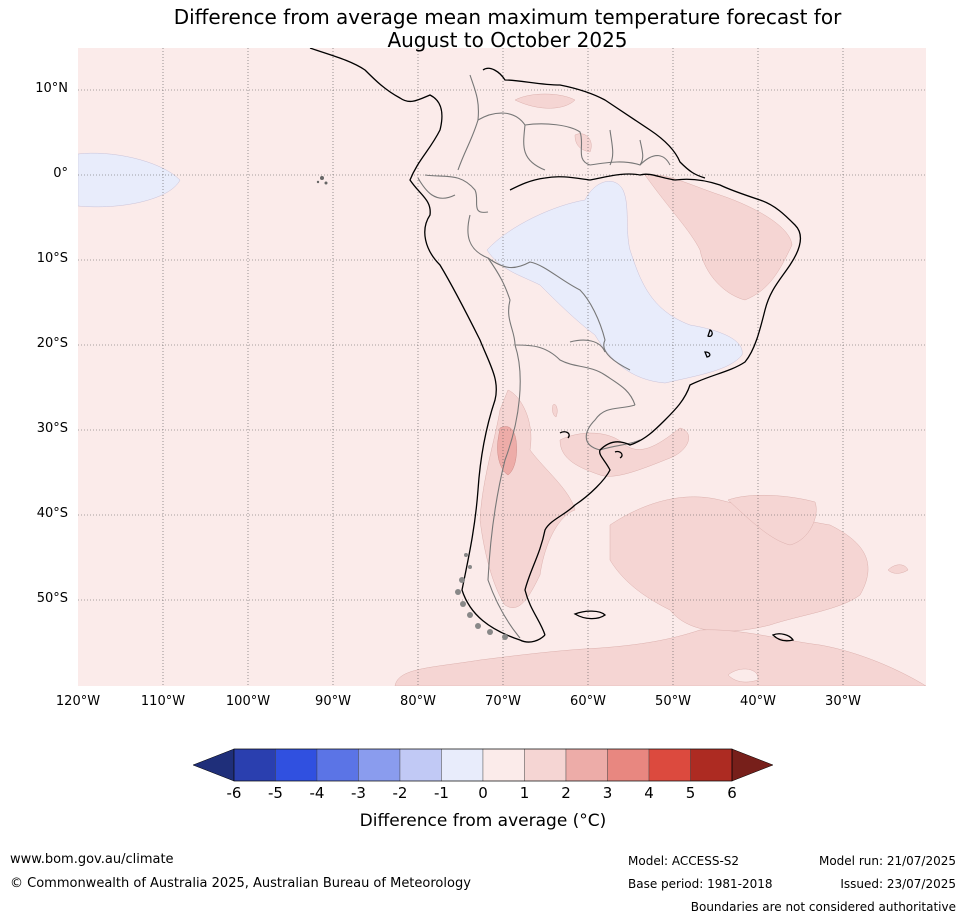  What do you see at coordinates (624, 452) in the screenshot?
I see `anomaly-pink-uruguay` at bounding box center [624, 452].